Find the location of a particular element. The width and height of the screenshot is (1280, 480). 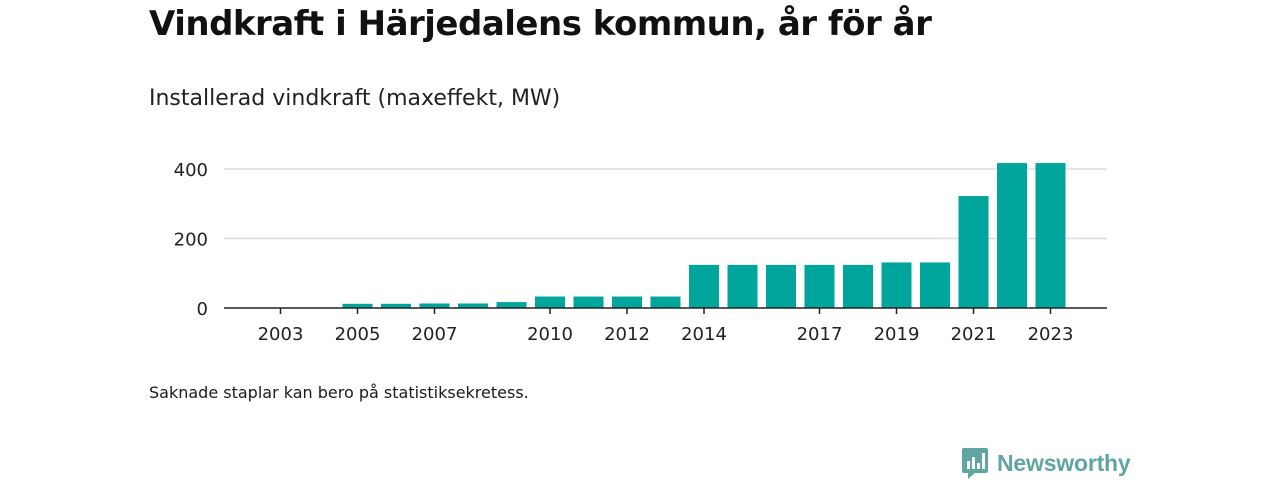

chart-subtitle: Installerad vindkraft (maxeffekt, MW) is located at coordinates (355, 98).